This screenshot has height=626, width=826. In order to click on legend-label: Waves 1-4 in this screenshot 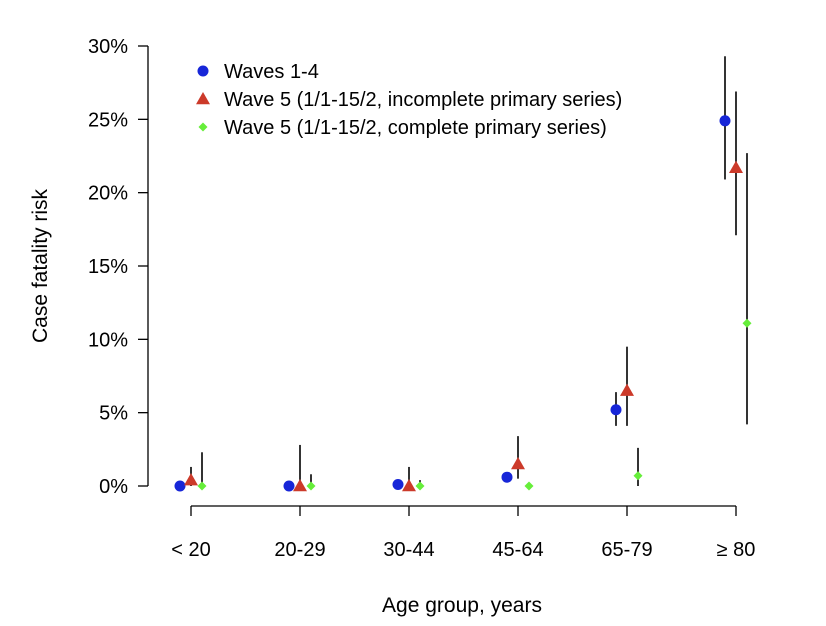, I will do `click(271, 72)`.